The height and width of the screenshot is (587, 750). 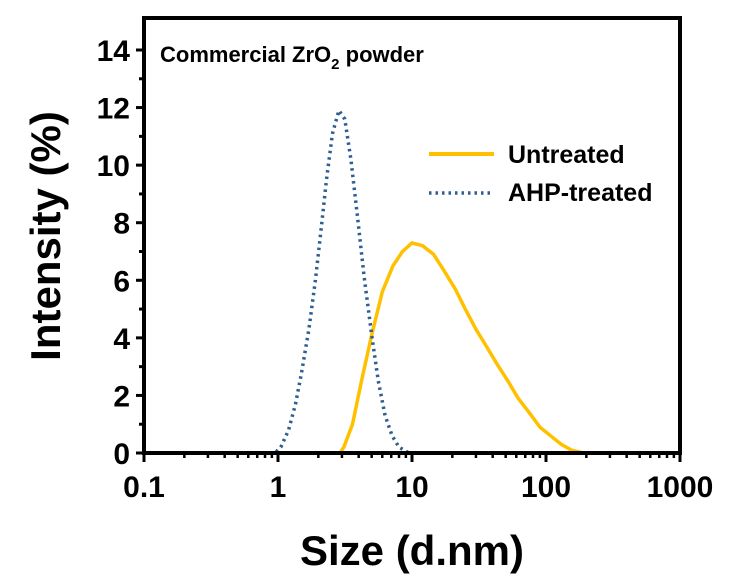 I want to click on x-tick-label: 10, so click(x=411, y=487).